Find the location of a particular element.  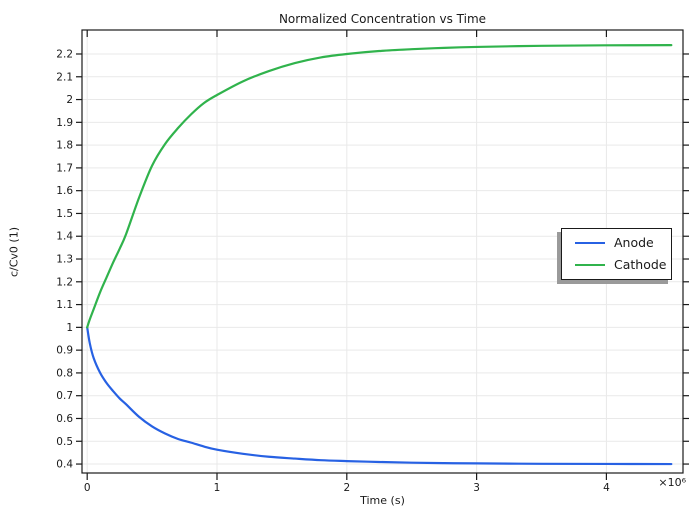

svg-text: 0.7 is located at coordinates (64, 396).